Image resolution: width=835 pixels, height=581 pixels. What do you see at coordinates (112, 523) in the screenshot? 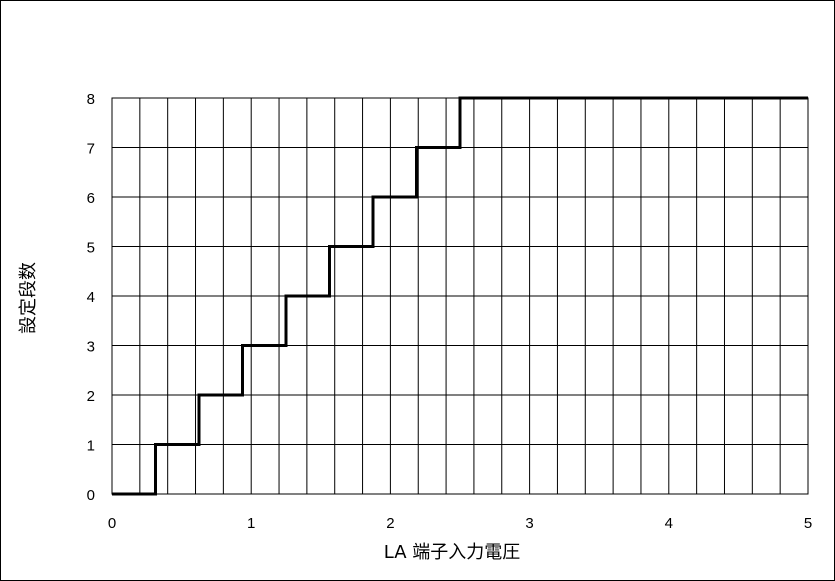
I see `x-tick-label: 0` at bounding box center [112, 523].